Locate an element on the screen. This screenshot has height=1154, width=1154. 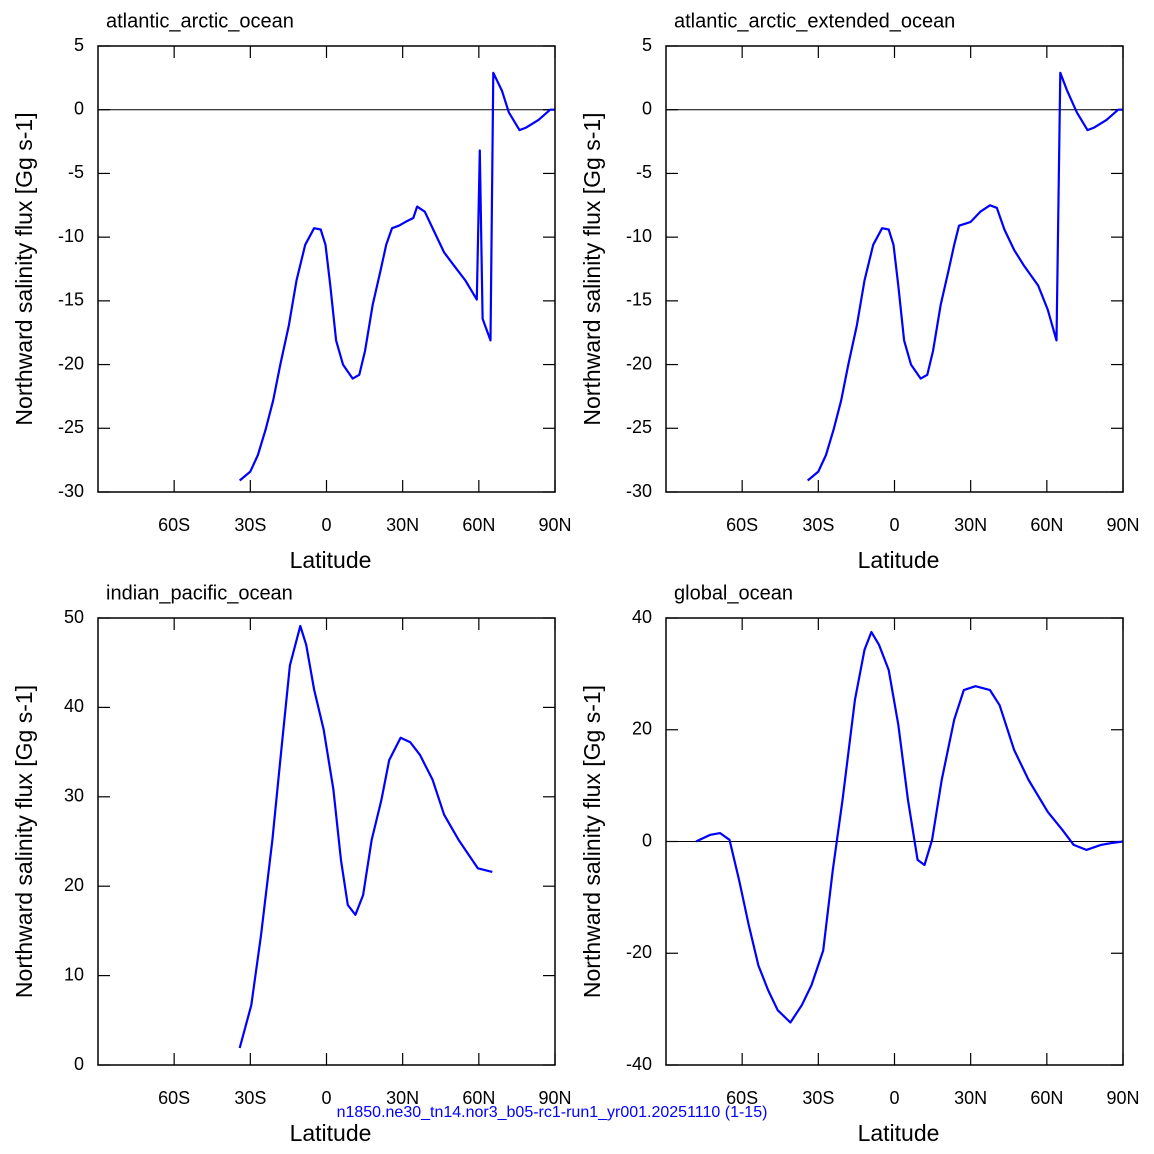
y-tick-label: 10 is located at coordinates (74, 974).